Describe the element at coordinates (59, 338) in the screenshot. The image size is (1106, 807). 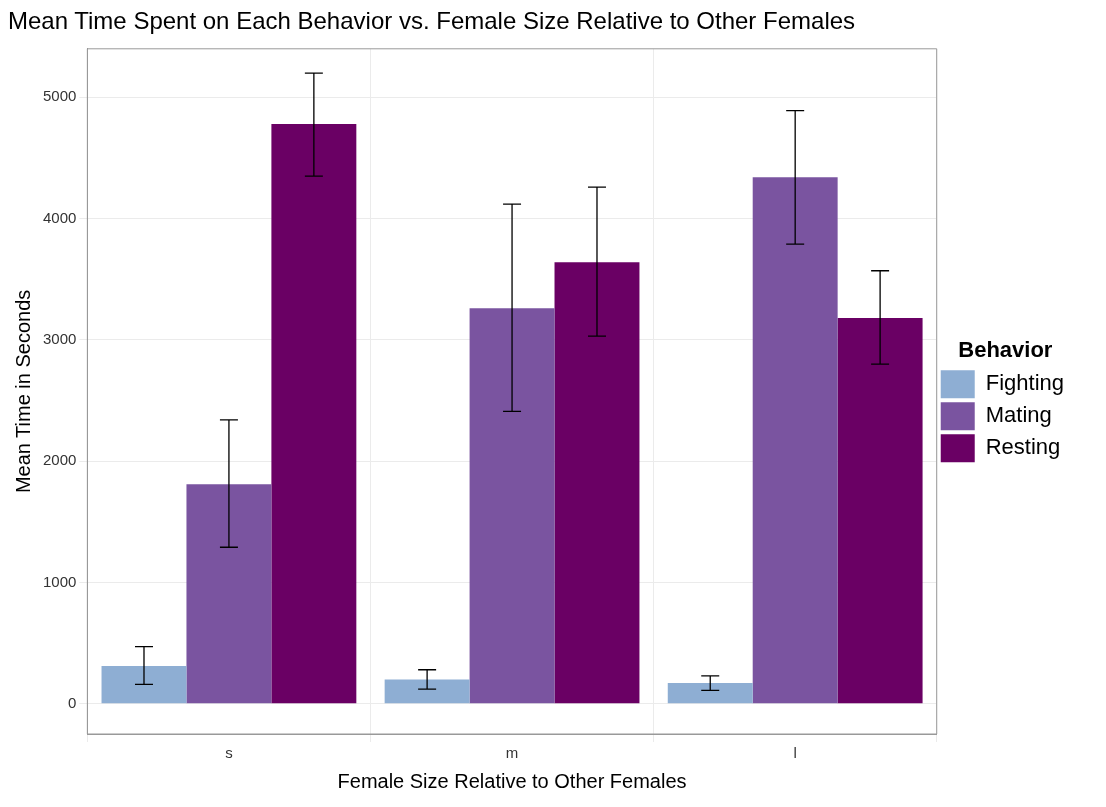
I see `y-tick-label: 3000` at that location.